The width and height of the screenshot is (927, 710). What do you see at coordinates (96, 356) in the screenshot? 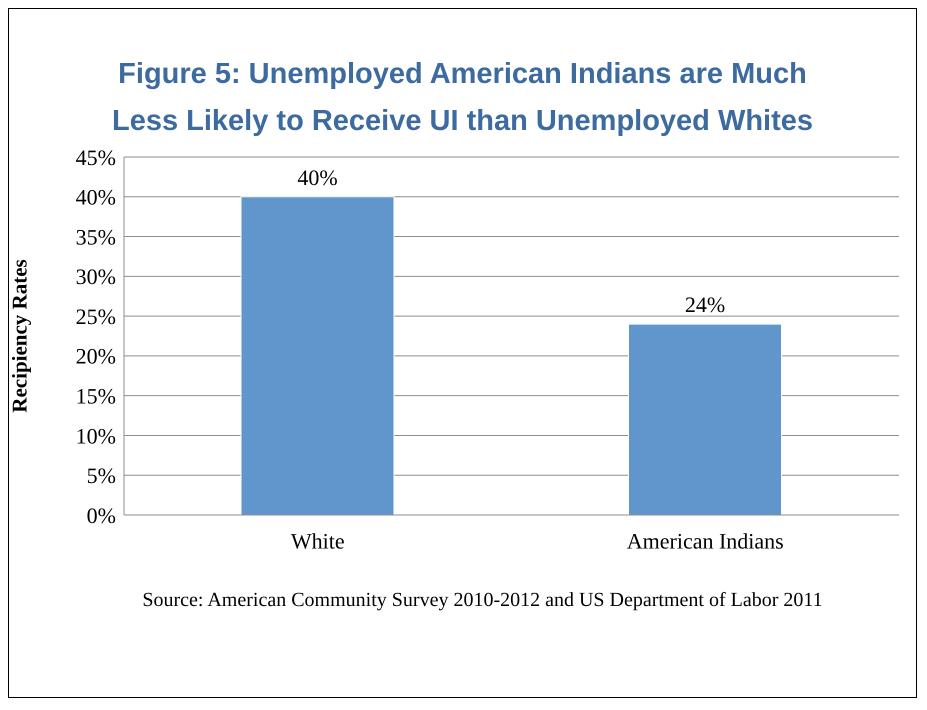
I see `y-tick-label: 20%` at bounding box center [96, 356].